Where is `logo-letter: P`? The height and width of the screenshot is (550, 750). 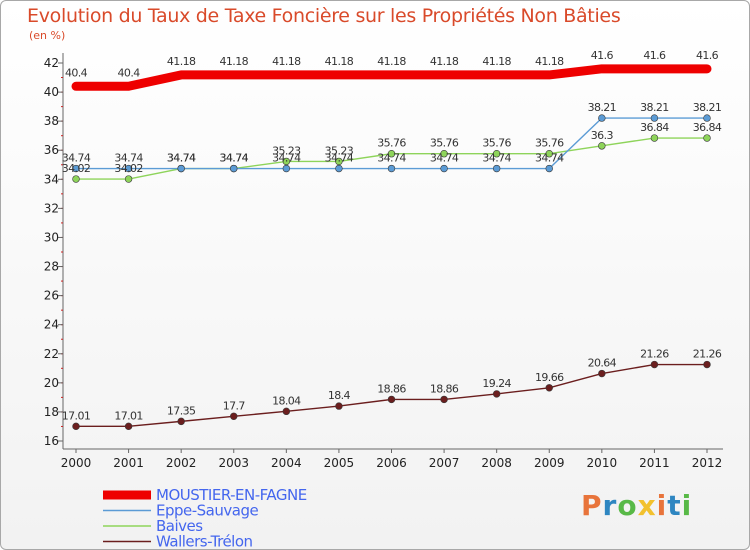 logo-letter: P is located at coordinates (592, 505).